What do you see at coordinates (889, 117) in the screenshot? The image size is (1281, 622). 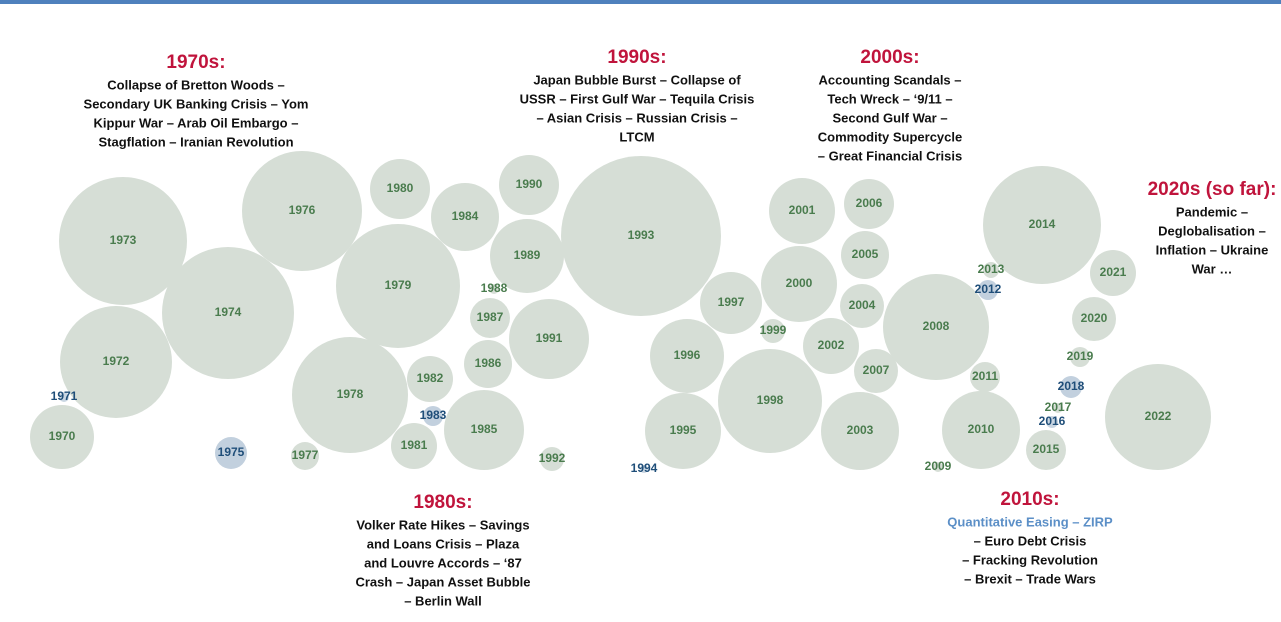 I see `decade-line: Second Gulf War –` at bounding box center [889, 117].